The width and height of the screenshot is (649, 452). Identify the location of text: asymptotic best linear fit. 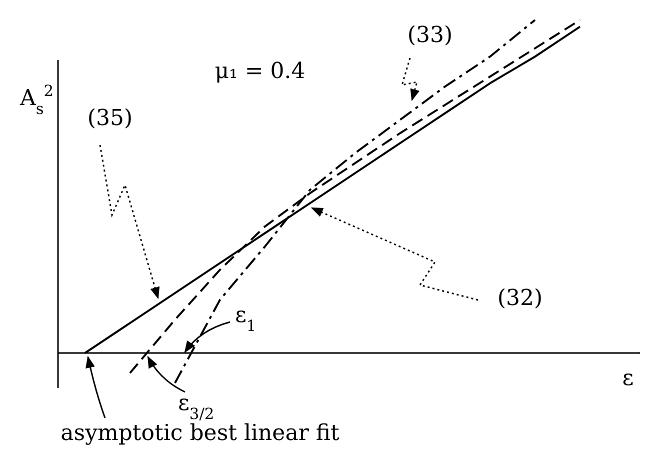
(200, 433).